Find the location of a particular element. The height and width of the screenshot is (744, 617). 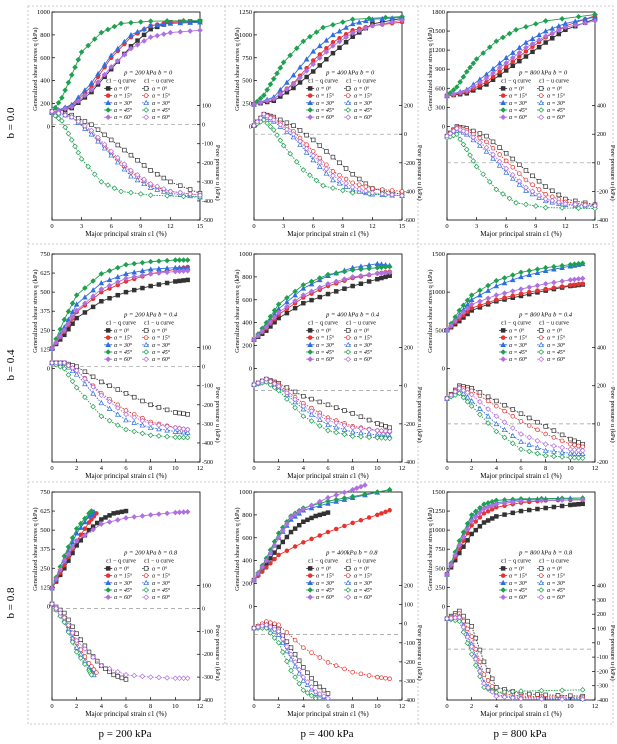

q-tick-label: 750 is located at coordinates (45, 492).